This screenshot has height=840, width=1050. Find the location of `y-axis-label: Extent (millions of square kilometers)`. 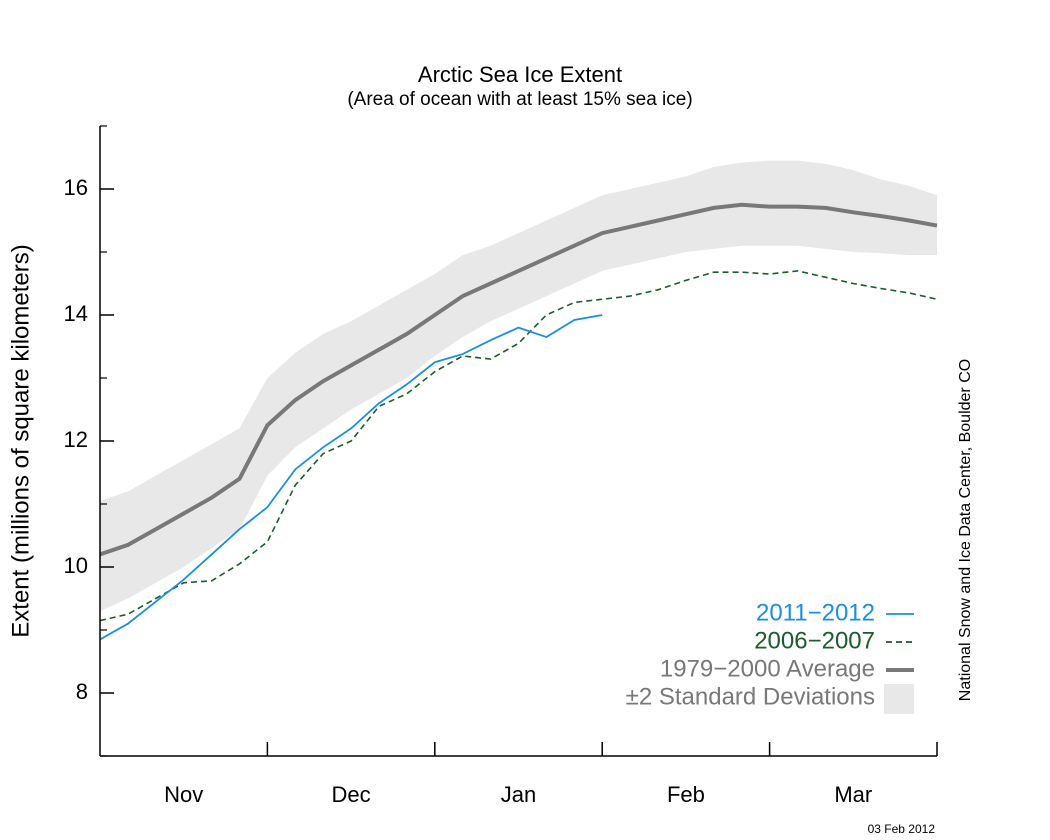

y-axis-label: Extent (millions of square kilometers) is located at coordinates (20, 440).